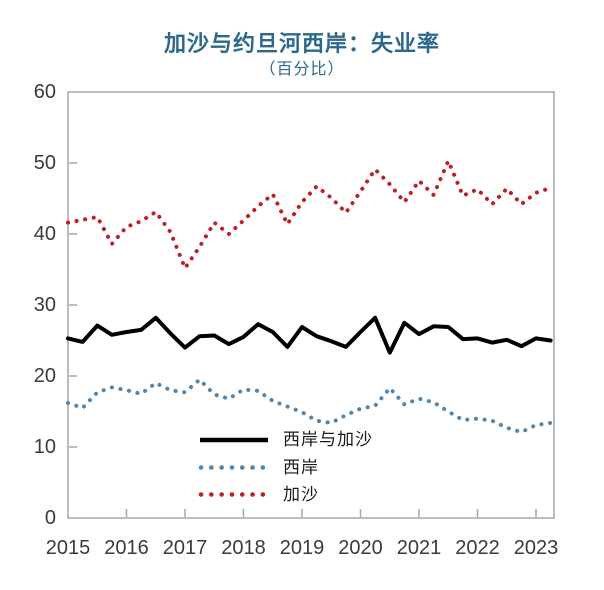 This screenshot has height=590, width=604. What do you see at coordinates (301, 494) in the screenshot?
I see `legend-label-gaza: 加沙` at bounding box center [301, 494].